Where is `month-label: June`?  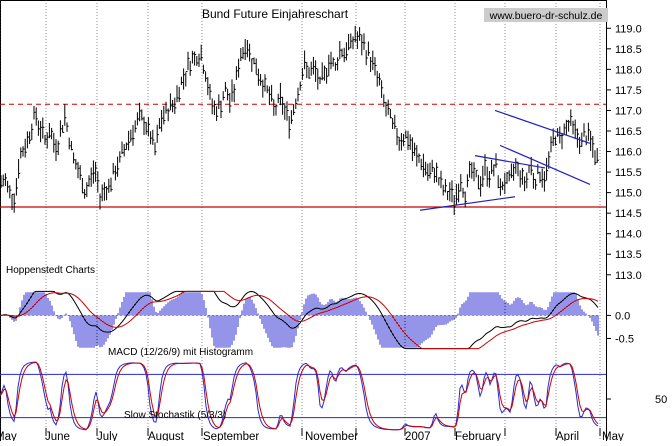
month-label: June is located at coordinates (57, 436).